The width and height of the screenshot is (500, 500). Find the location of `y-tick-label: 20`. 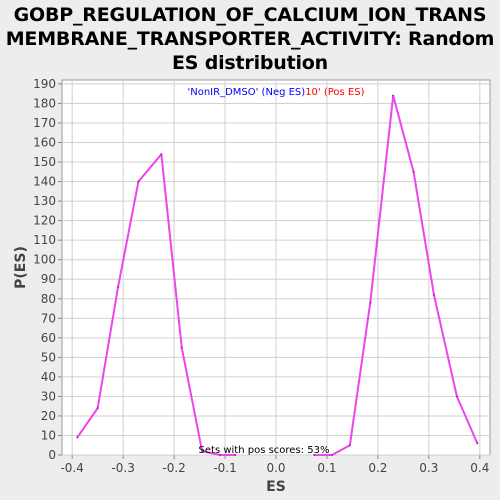

y-tick-label: 20 is located at coordinates (48, 416).